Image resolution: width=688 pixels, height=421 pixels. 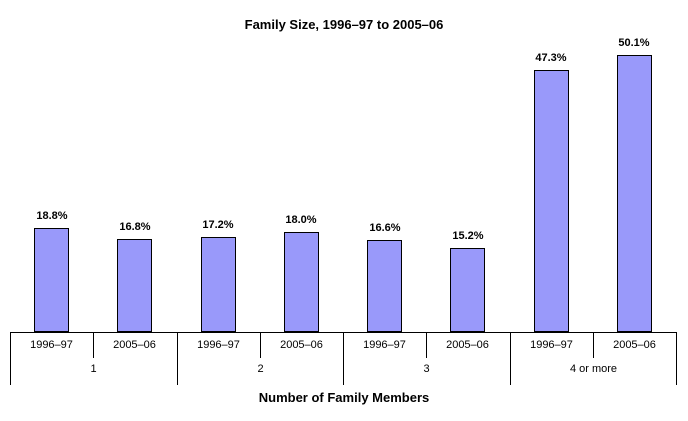 I want to click on bar-value-label: 16.8%, so click(x=135, y=227).